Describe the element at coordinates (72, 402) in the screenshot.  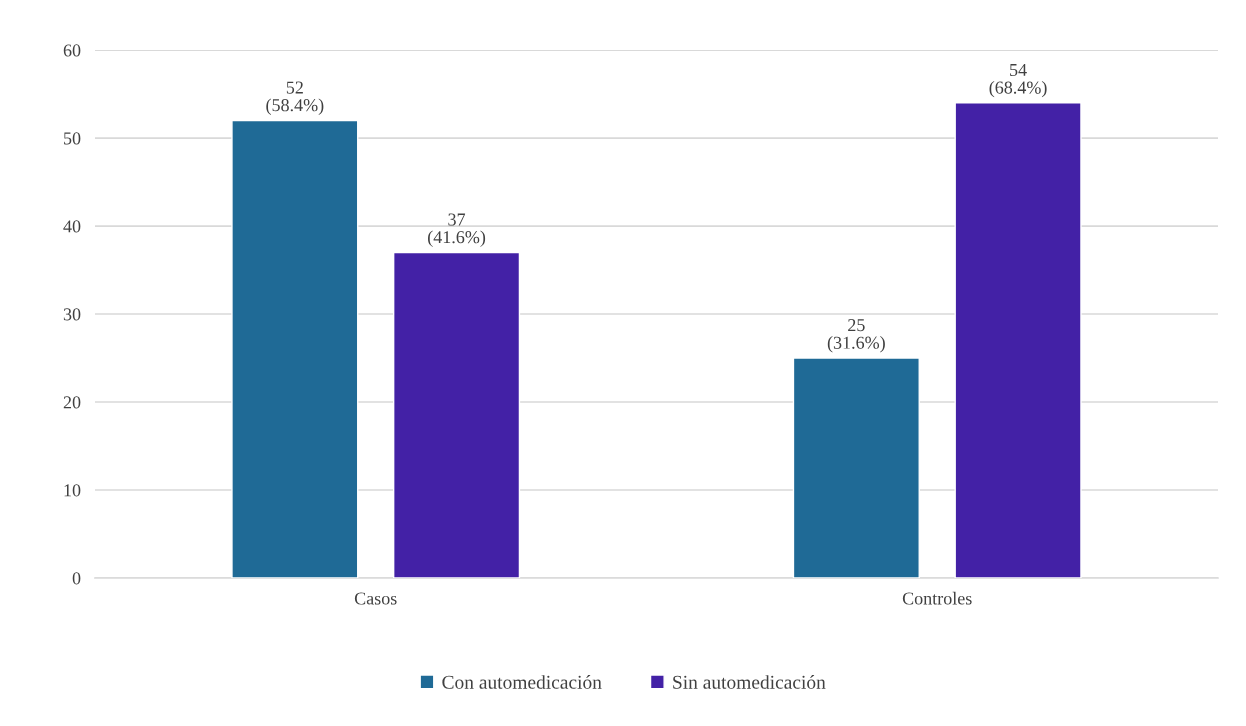
I see `y-tick-label: 20` at that location.